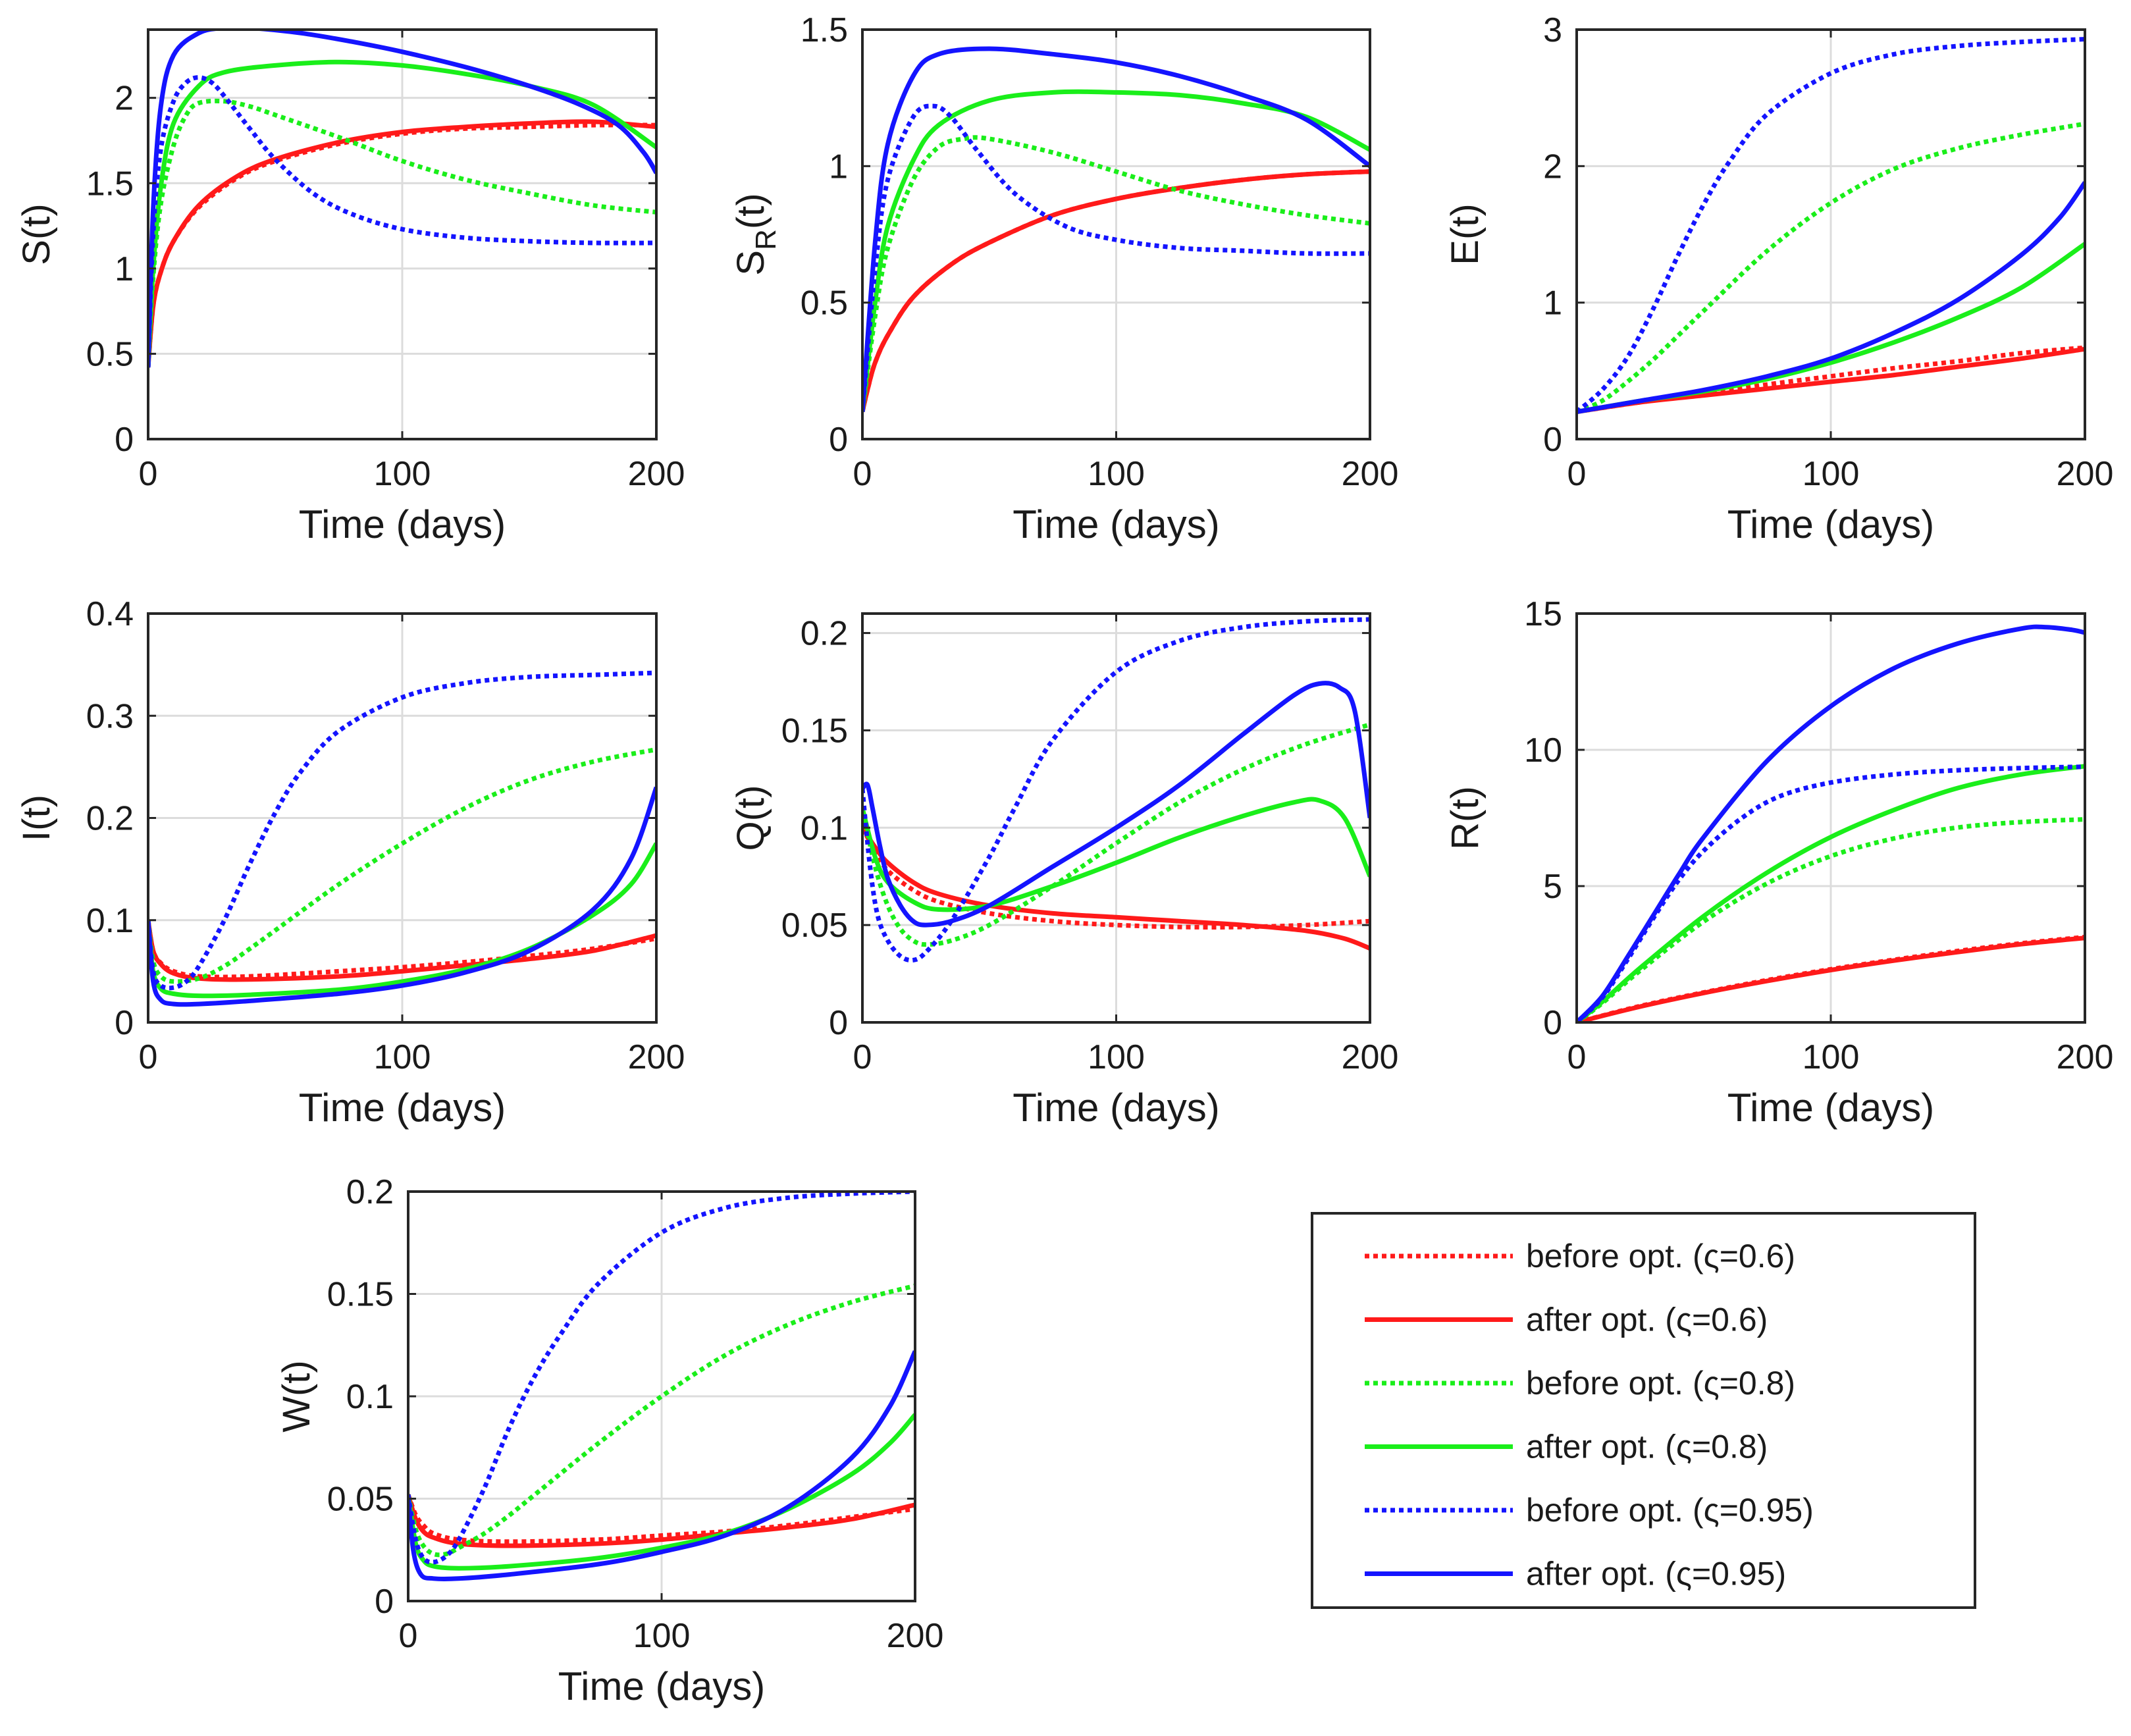 This screenshot has height=1736, width=2131. I want to click on y-tick-label: 0.3, so click(110, 716).